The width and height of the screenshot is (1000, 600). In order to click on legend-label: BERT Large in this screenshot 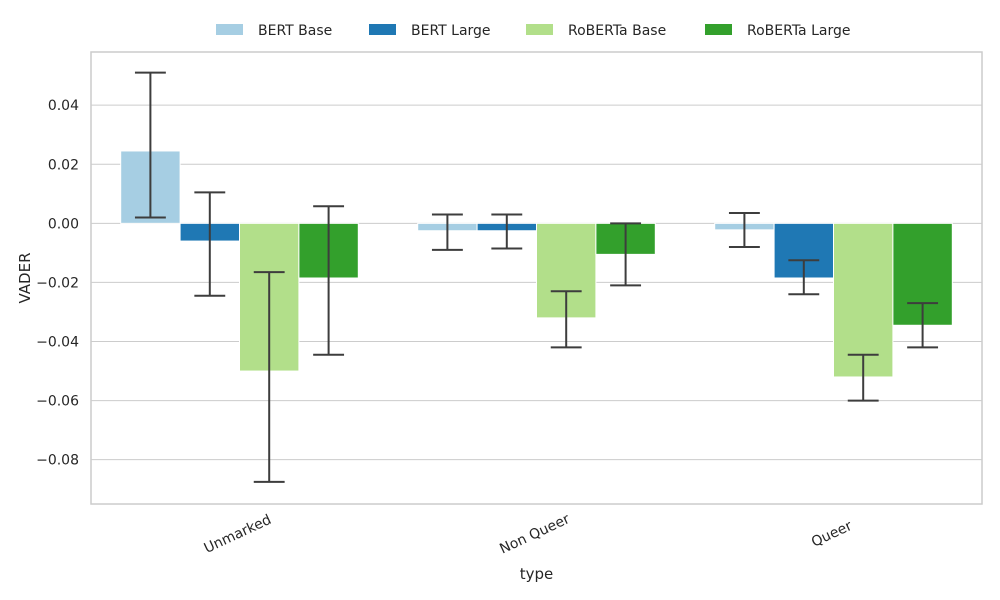, I will do `click(451, 31)`.